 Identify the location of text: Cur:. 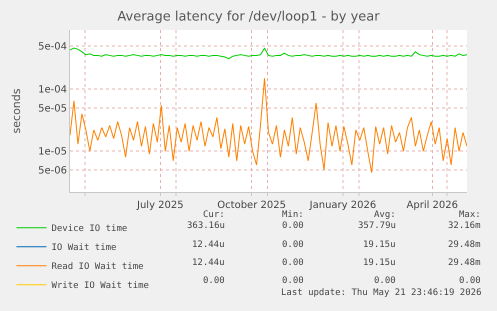
(214, 215).